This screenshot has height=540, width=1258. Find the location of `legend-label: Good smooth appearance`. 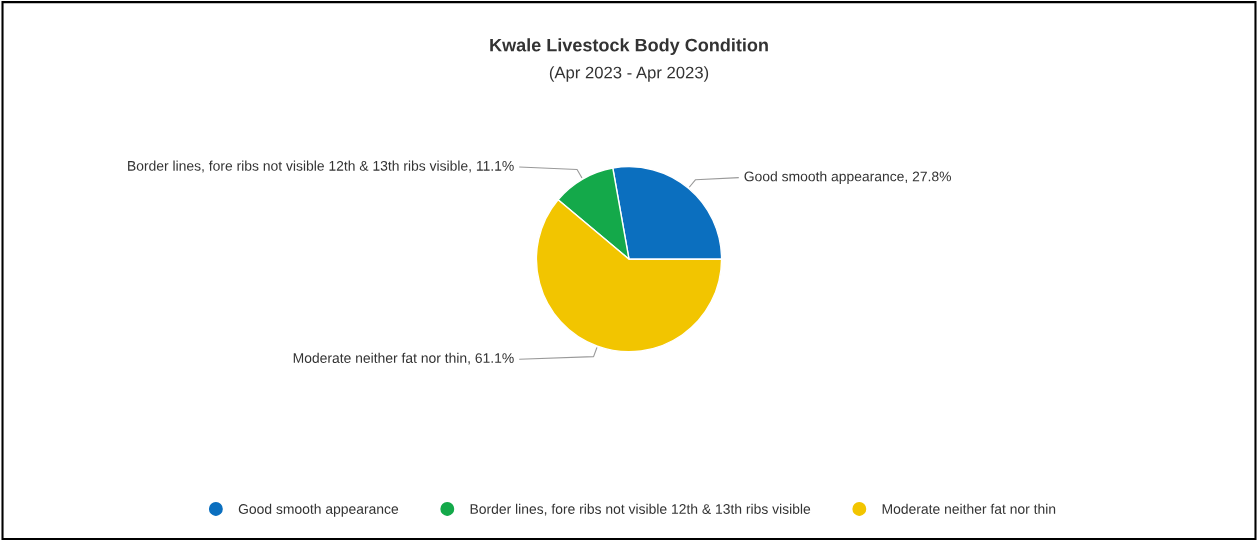

legend-label: Good smooth appearance is located at coordinates (318, 510).